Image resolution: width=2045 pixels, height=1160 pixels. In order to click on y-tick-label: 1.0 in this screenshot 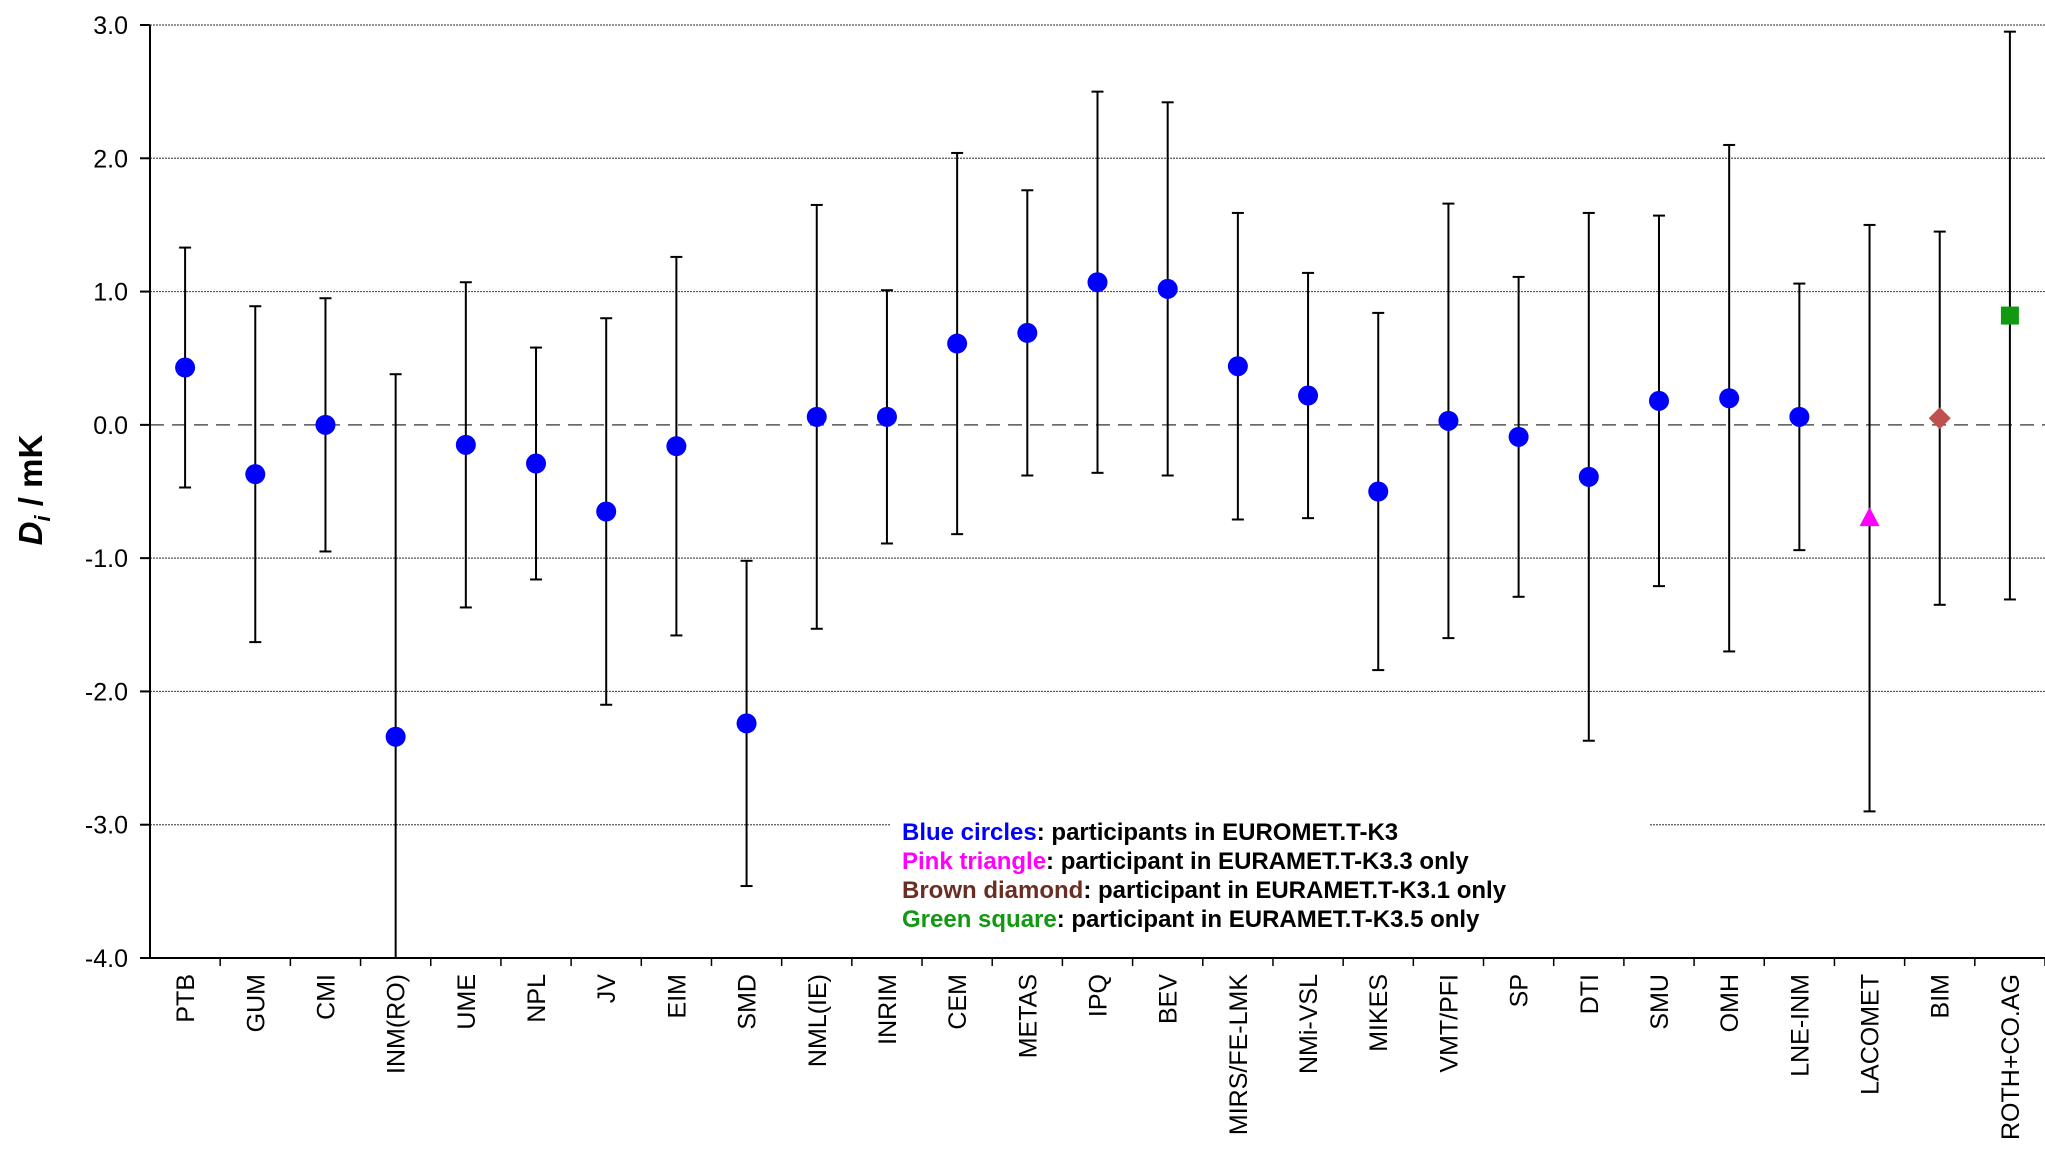, I will do `click(110, 293)`.